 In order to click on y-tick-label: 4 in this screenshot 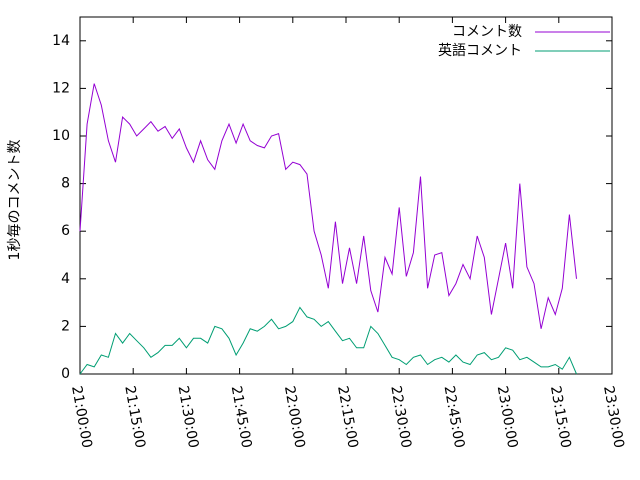, I will do `click(65, 279)`.